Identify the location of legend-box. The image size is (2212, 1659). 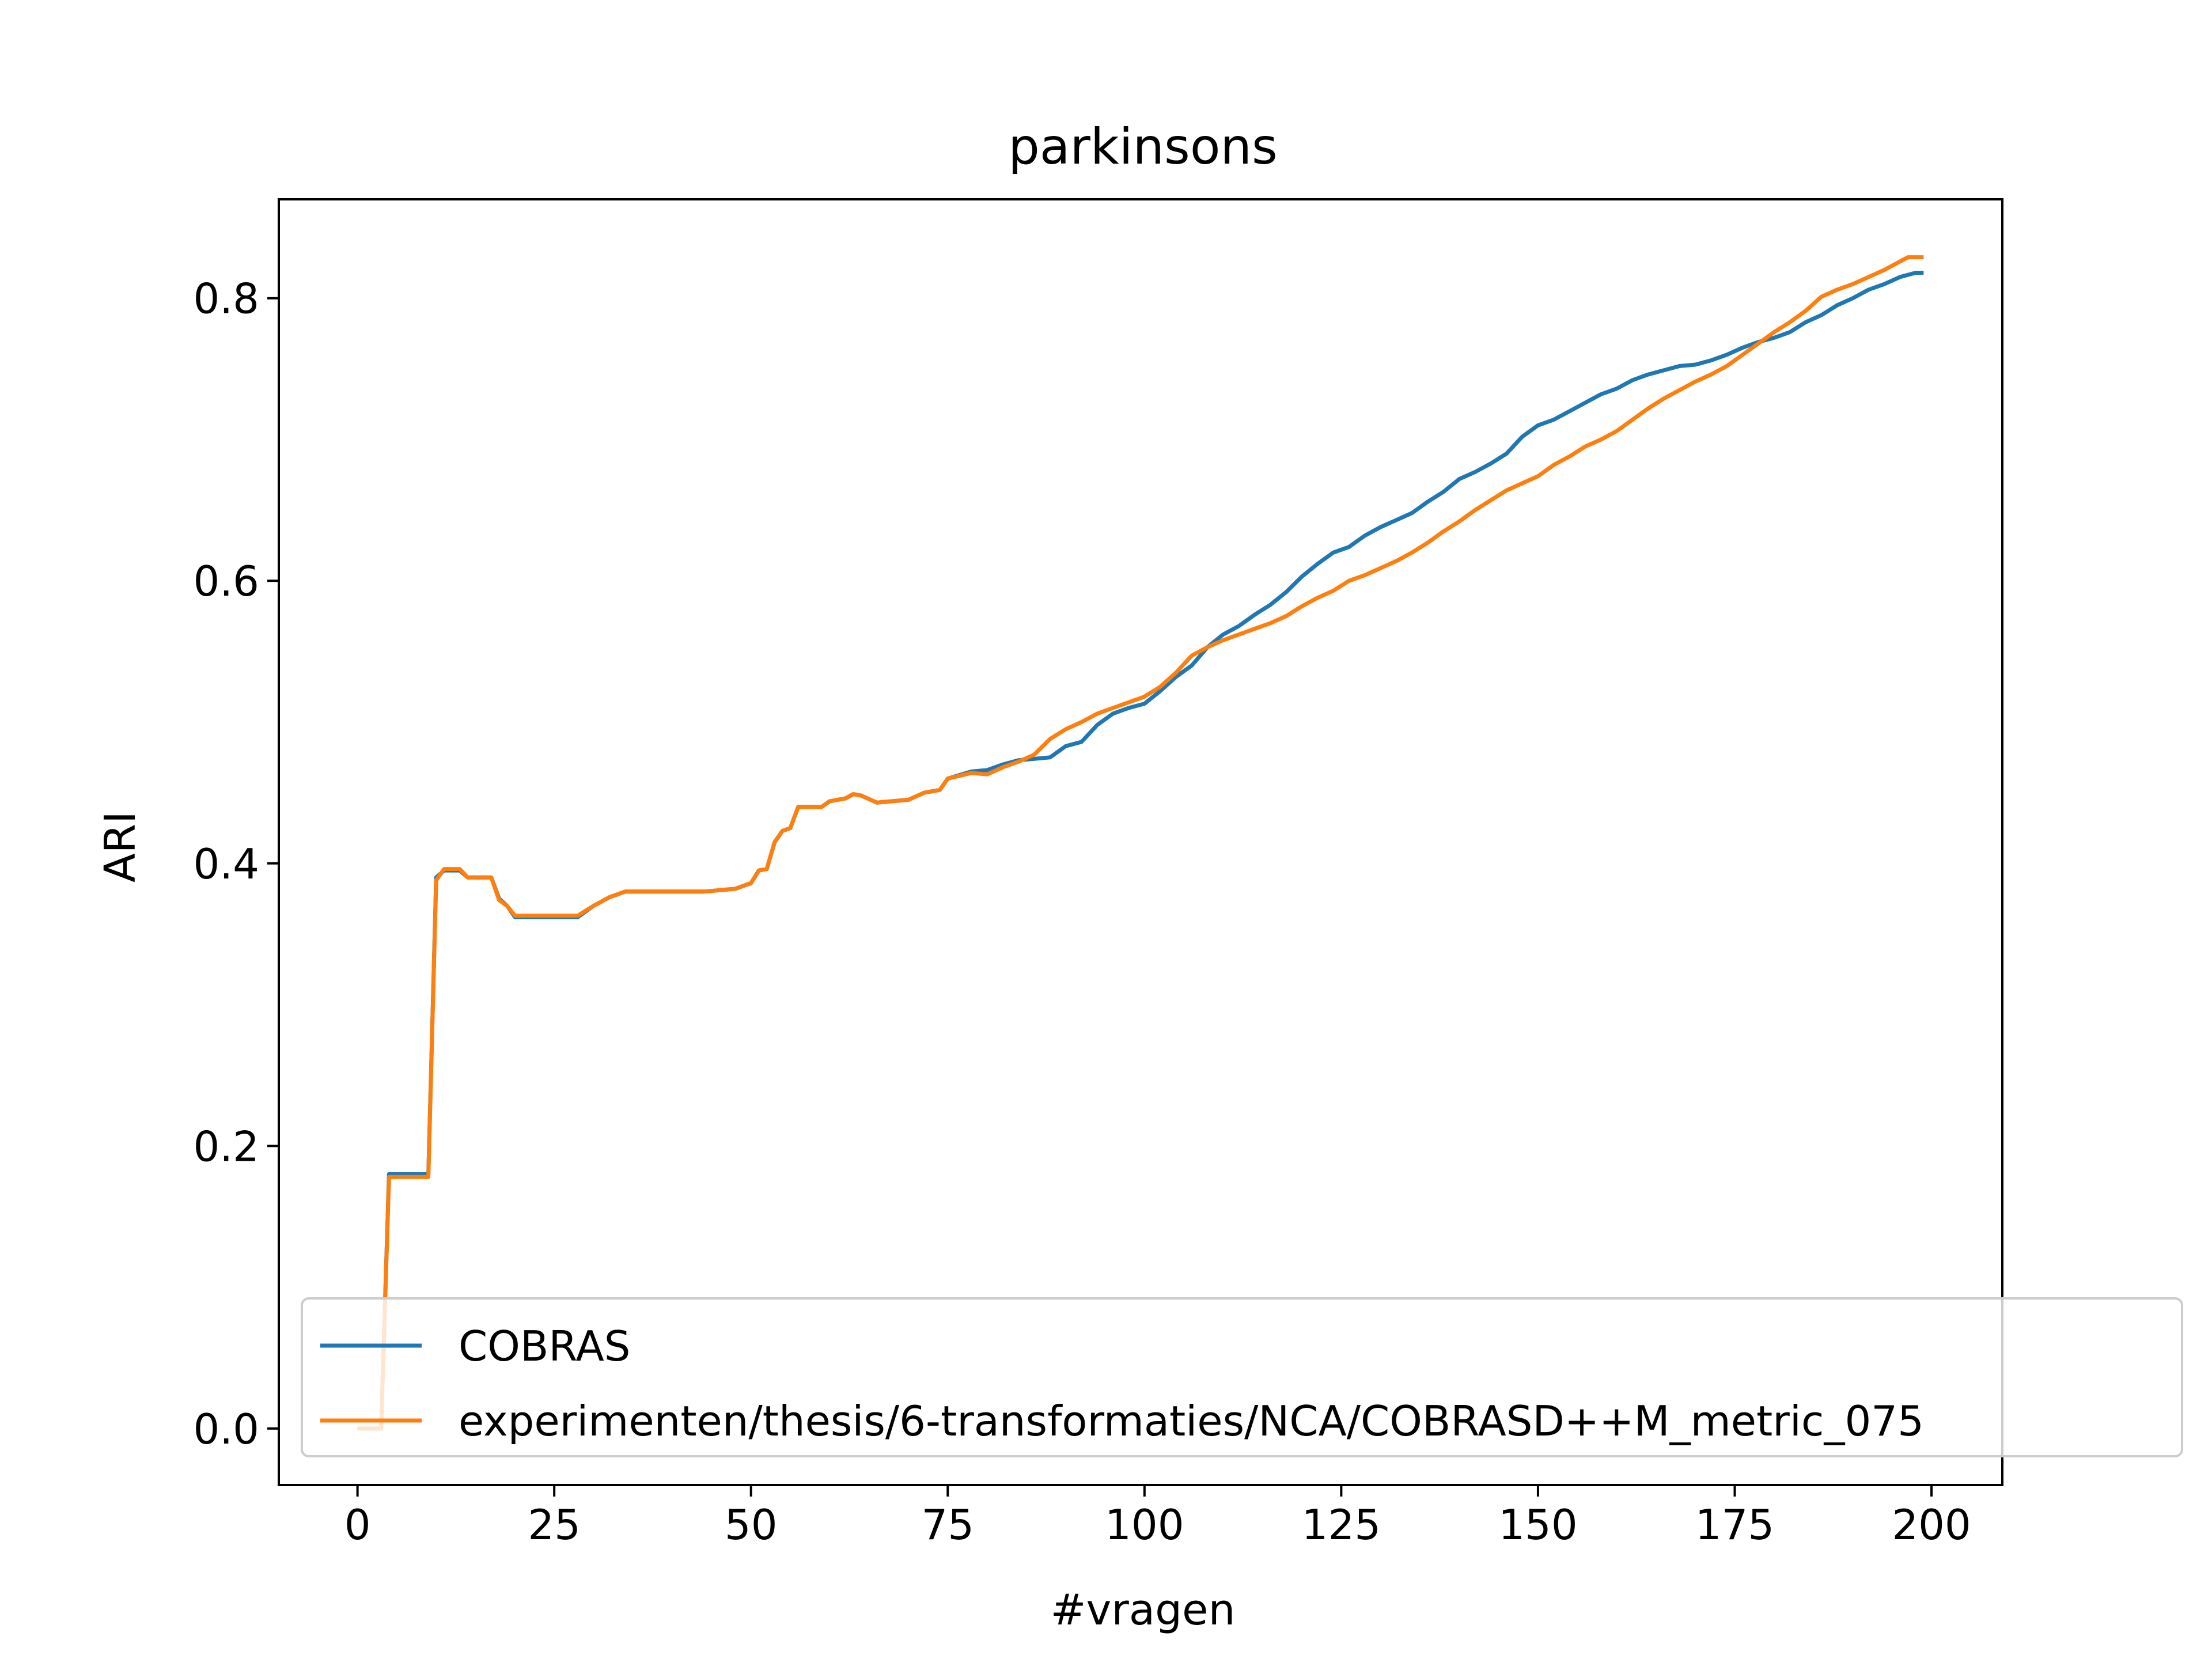
(1242, 1377).